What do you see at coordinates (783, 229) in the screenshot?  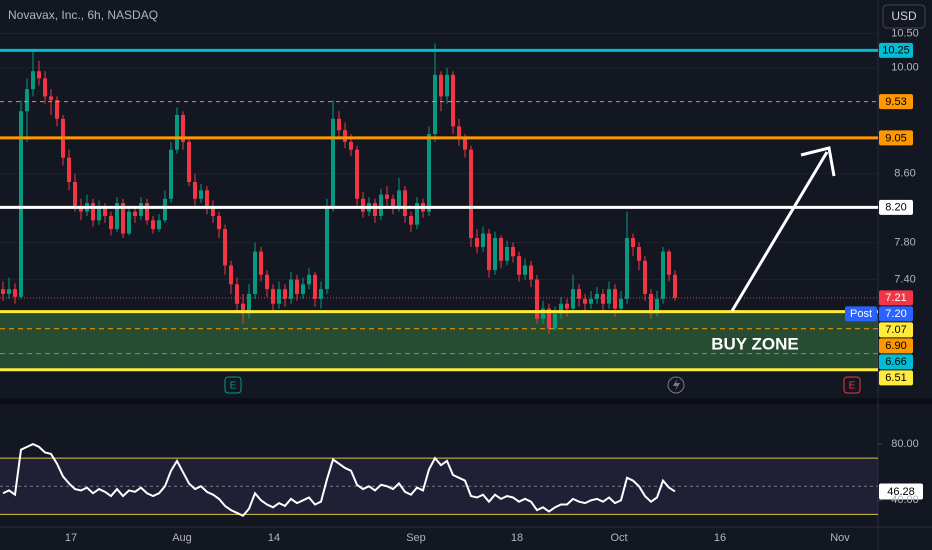 I see `buy-arrow` at bounding box center [783, 229].